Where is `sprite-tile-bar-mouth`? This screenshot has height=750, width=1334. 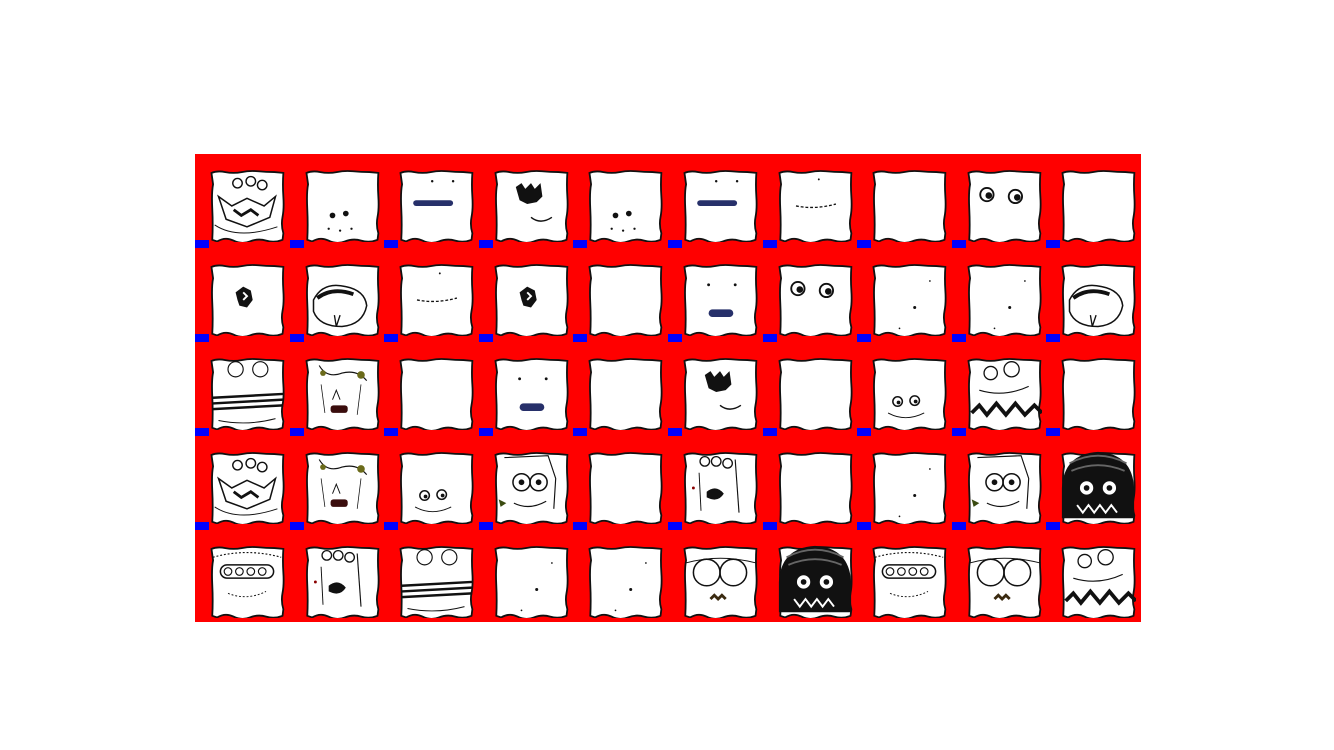
sprite-tile-bar-mouth is located at coordinates (436, 205).